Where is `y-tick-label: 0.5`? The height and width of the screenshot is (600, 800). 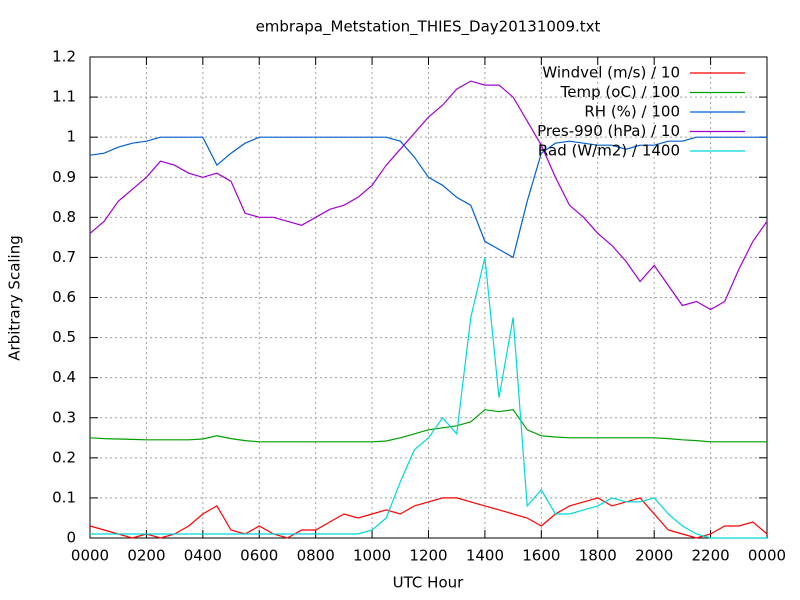
y-tick-label: 0.5 is located at coordinates (64, 337).